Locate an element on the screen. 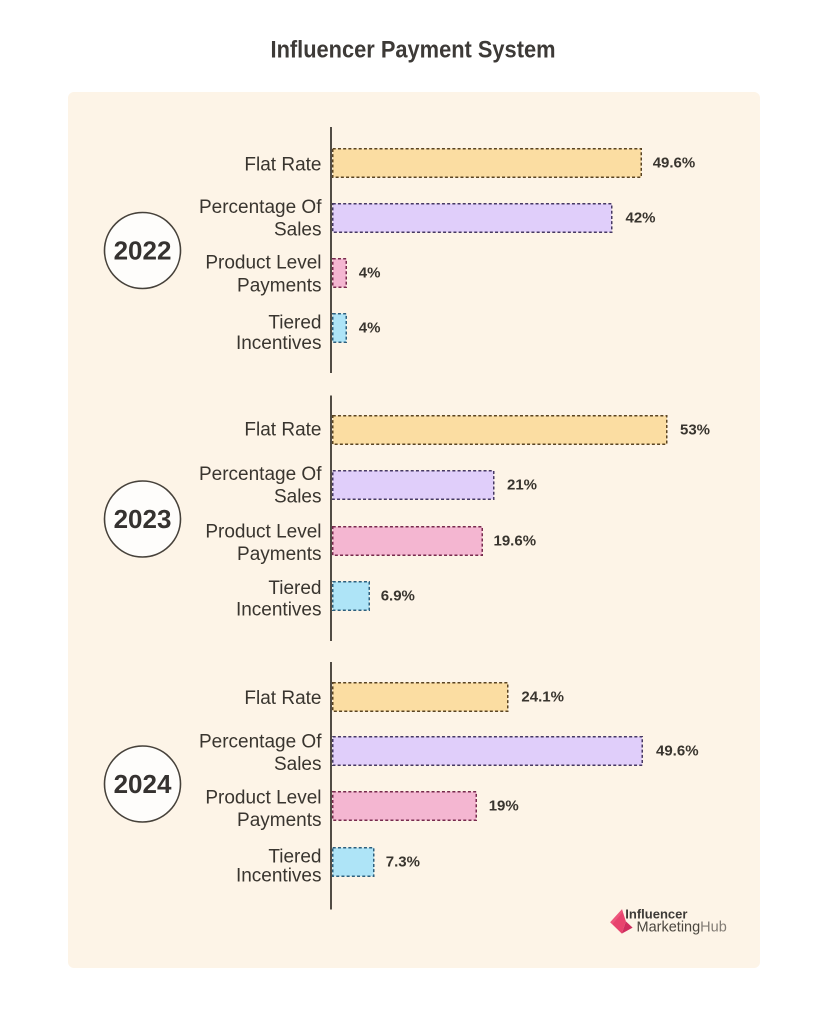  svg-text: 53% is located at coordinates (695, 430).